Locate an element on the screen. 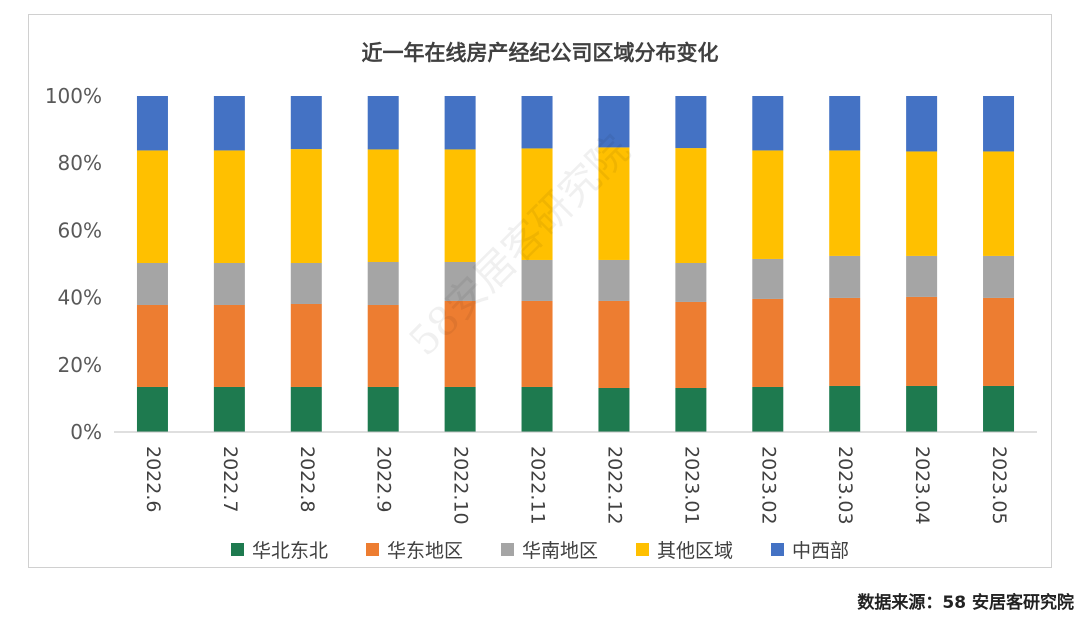 The height and width of the screenshot is (619, 1080). x-tick-label: 2022.9 is located at coordinates (384, 479).